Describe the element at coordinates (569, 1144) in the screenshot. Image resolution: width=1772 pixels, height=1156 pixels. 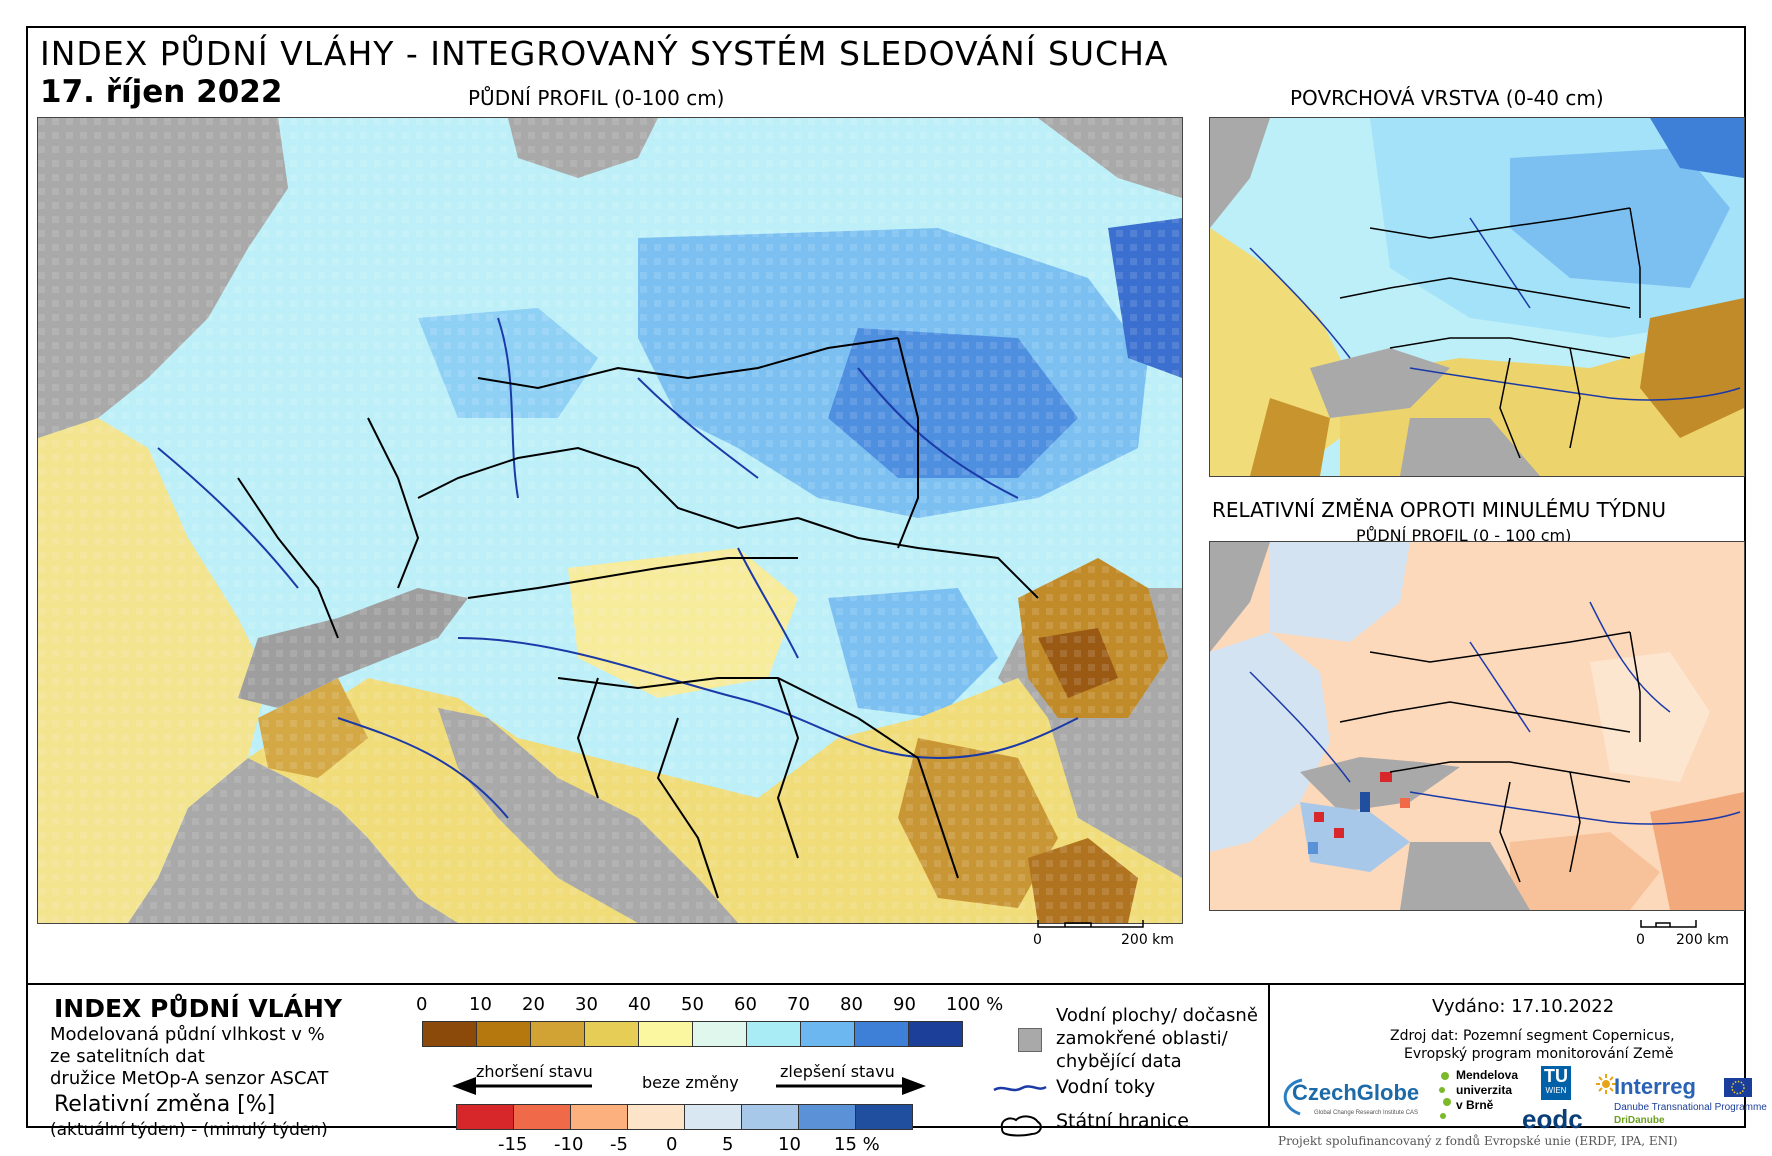
I see `change-tick-label: -10` at that location.